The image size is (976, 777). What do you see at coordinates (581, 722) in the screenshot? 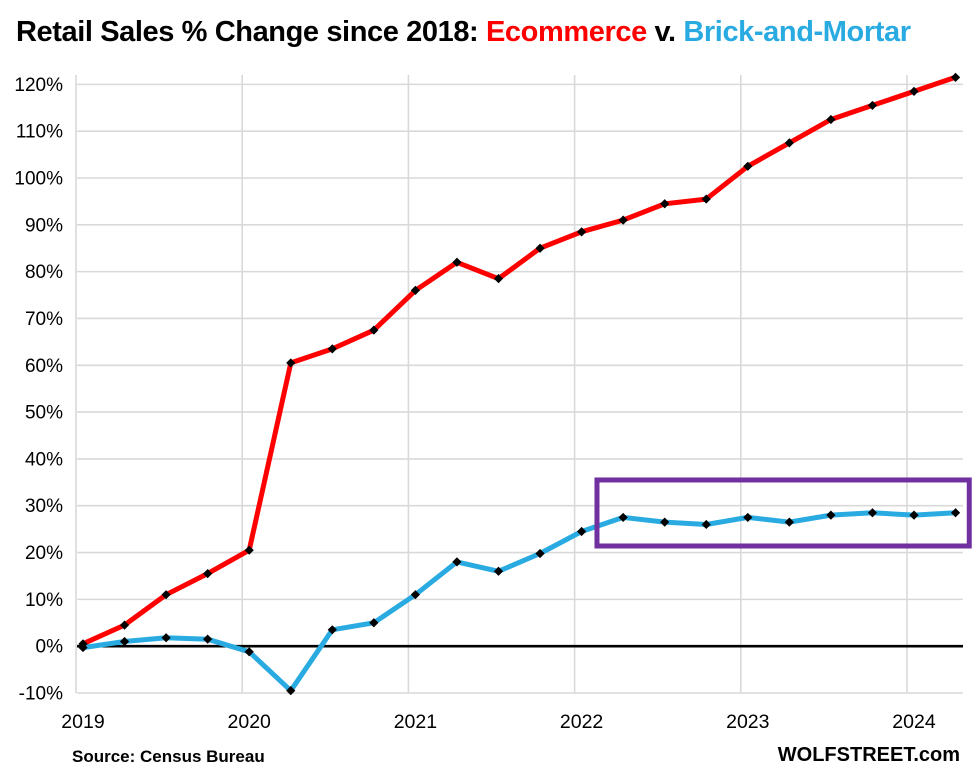
I see `x-axis-tick-label: 2022` at bounding box center [581, 722].